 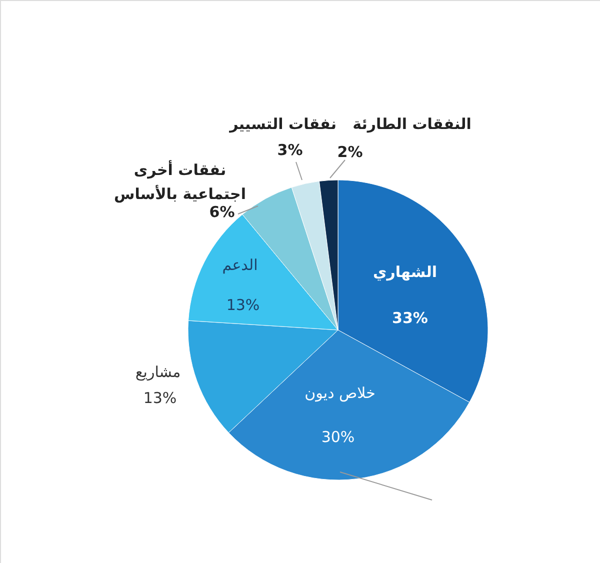 What do you see at coordinates (222, 212) in the screenshot?
I see `data-label: 6%` at bounding box center [222, 212].